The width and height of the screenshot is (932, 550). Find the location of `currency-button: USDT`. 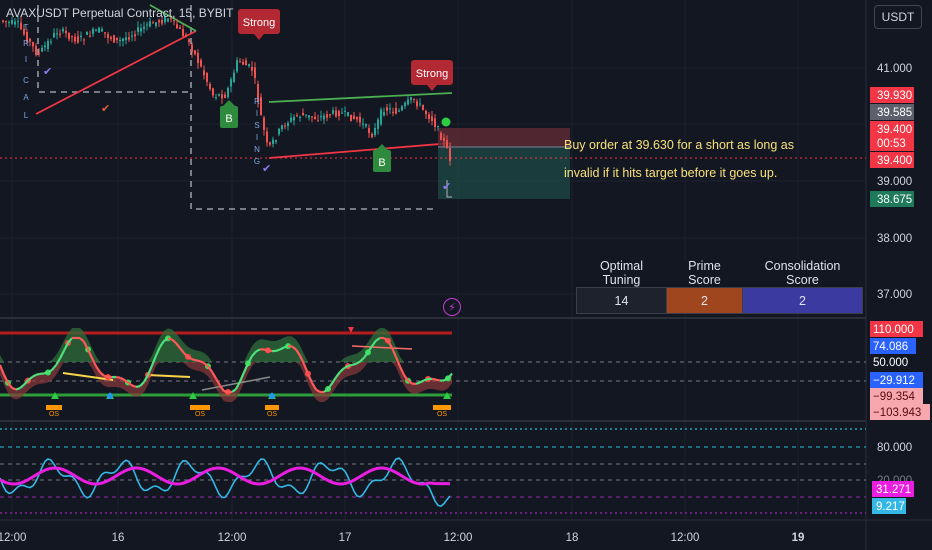

currency-button: USDT is located at coordinates (898, 17).